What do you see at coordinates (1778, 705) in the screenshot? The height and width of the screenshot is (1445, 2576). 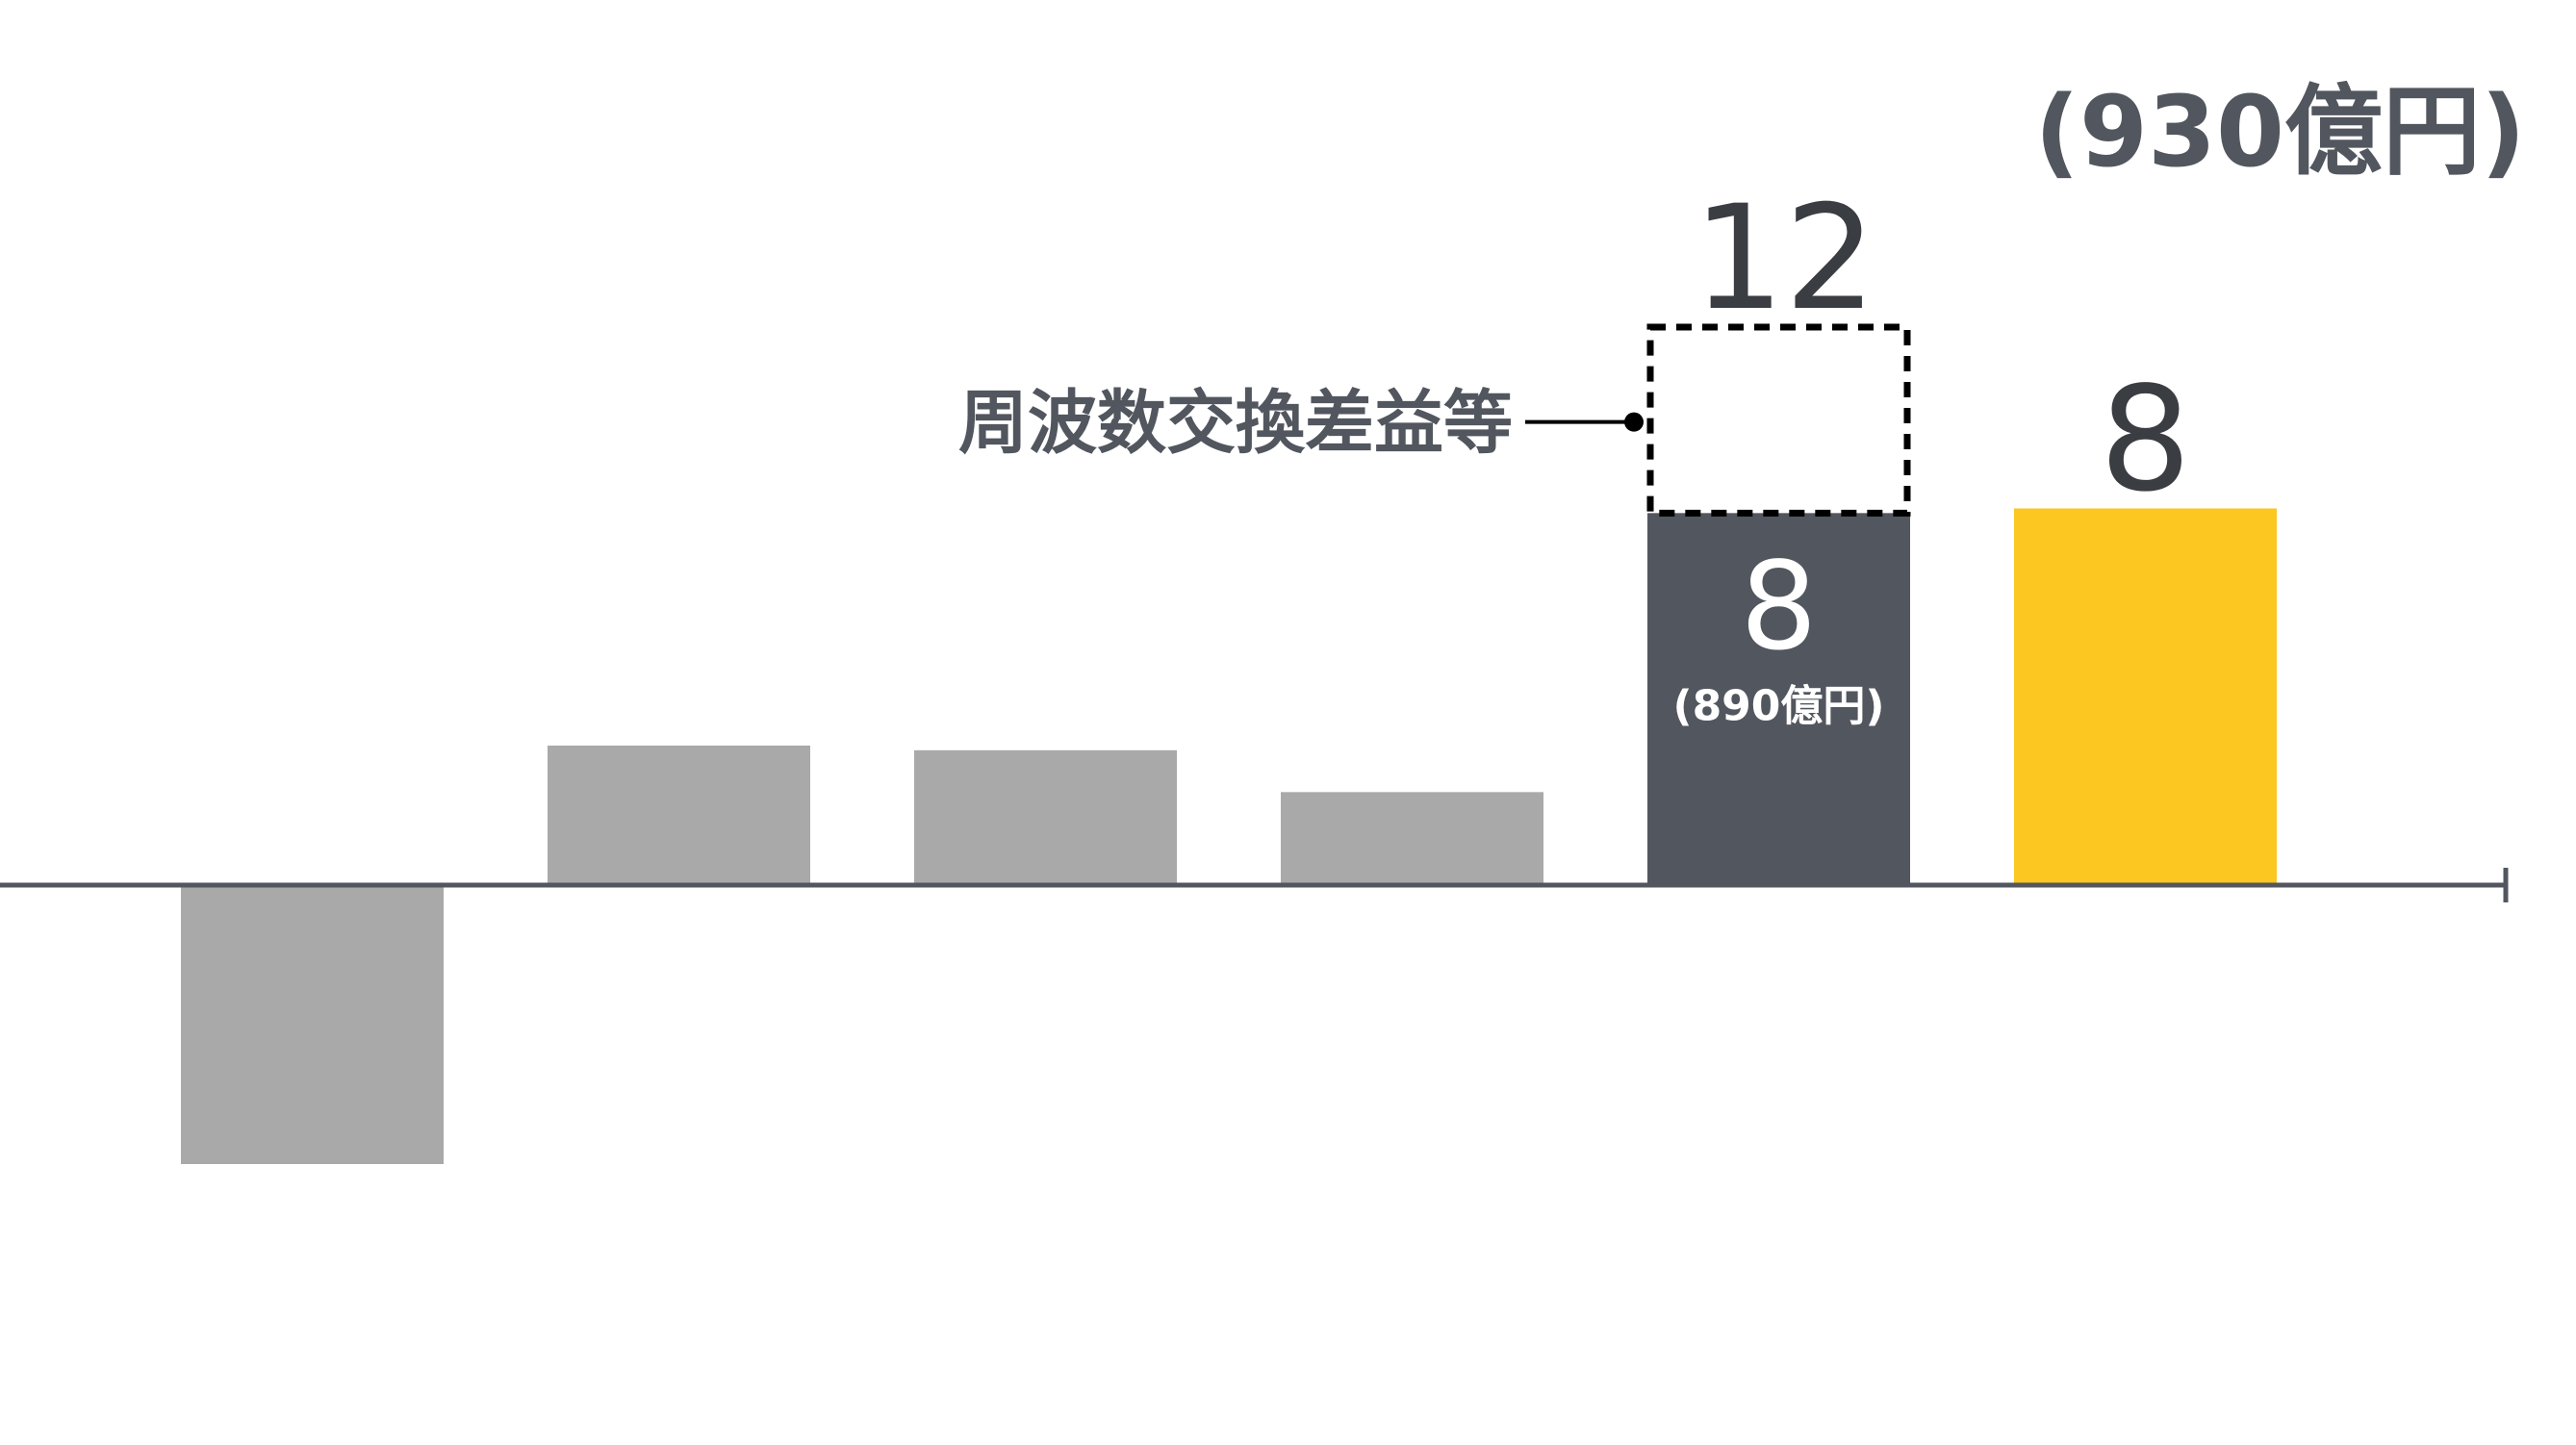 I see `bar5-sub-label: (890億円)` at bounding box center [1778, 705].